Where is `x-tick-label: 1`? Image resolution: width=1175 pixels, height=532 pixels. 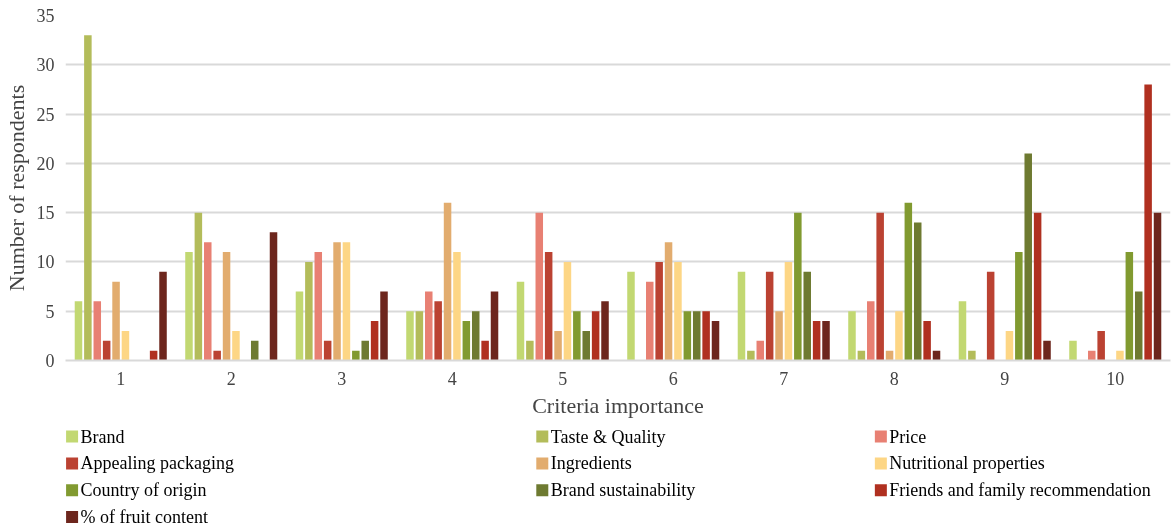 x-tick-label: 1 is located at coordinates (121, 378).